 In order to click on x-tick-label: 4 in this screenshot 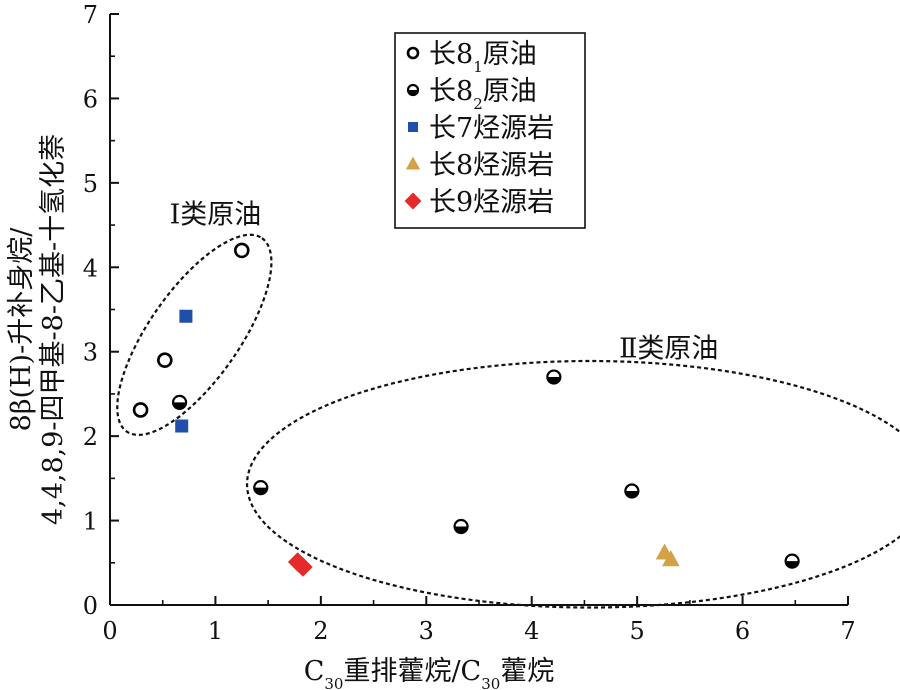, I will do `click(531, 631)`.